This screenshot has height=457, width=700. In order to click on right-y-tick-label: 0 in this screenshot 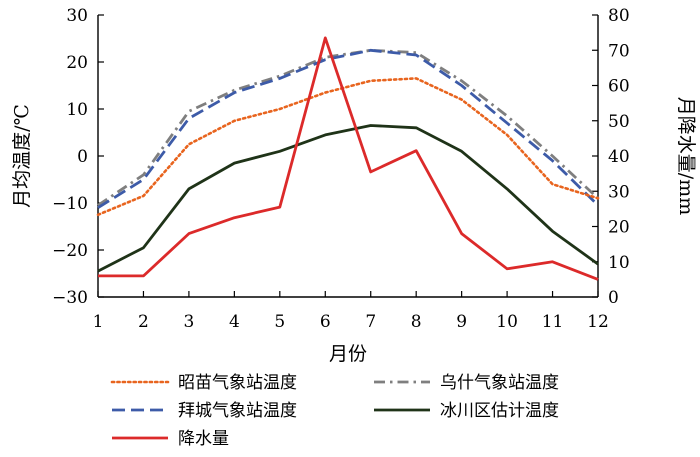, I will do `click(613, 298)`.